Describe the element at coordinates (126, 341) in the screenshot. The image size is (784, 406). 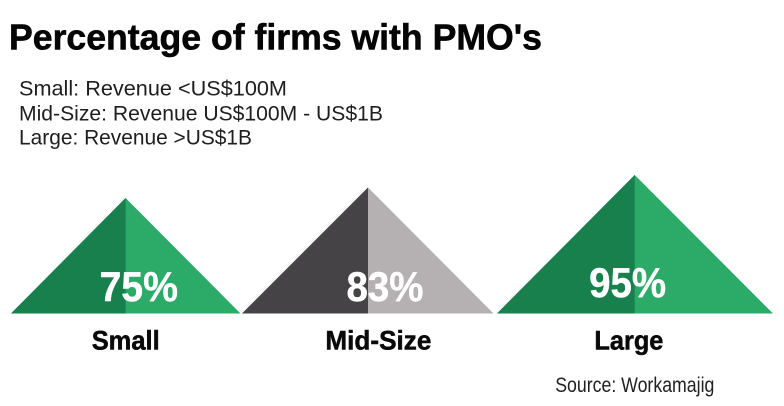
I see `svg-text: Small` at that location.